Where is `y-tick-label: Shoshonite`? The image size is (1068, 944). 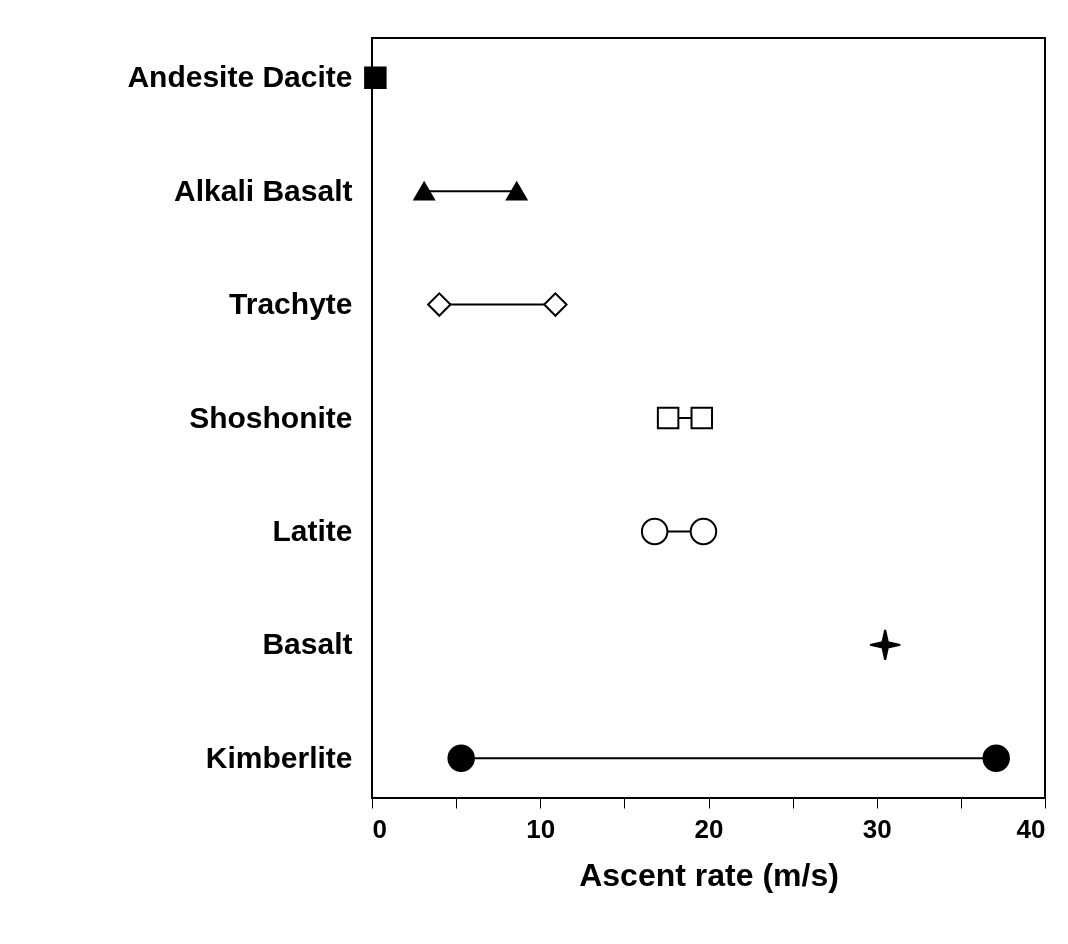 y-tick-label: Shoshonite is located at coordinates (271, 417).